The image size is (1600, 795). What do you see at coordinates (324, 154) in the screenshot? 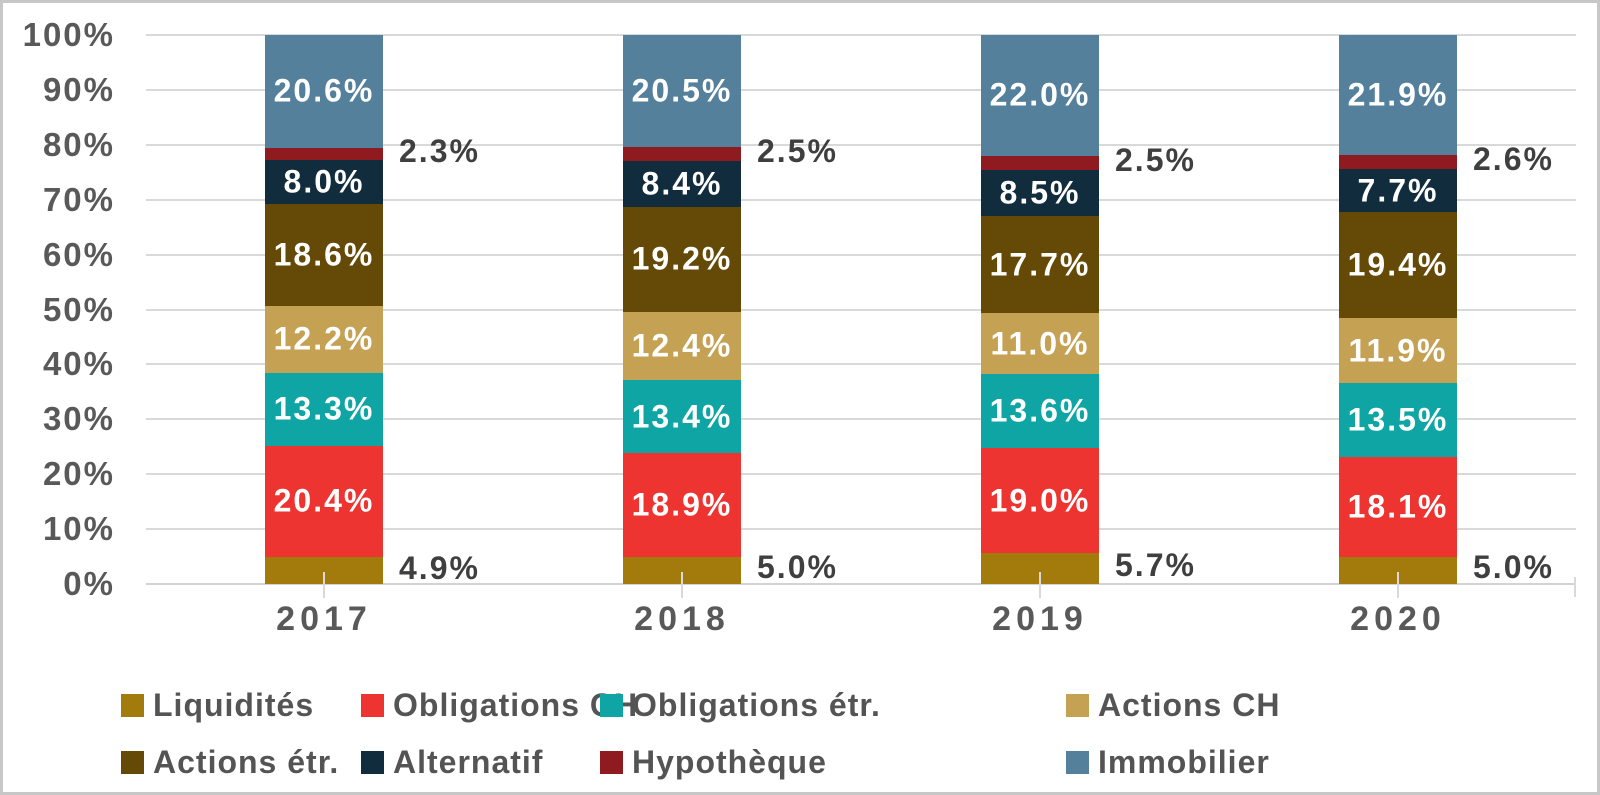
I see `bar-segment-Hypothèque-2017` at bounding box center [324, 154].